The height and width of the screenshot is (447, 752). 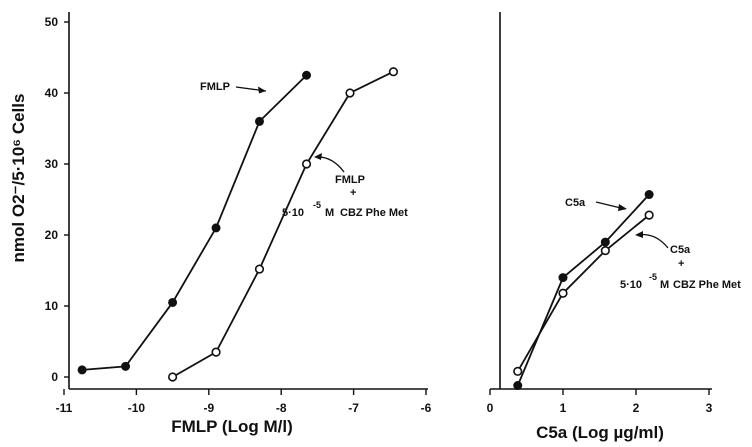 What do you see at coordinates (208, 408) in the screenshot?
I see `left-x-tick-label: -9` at bounding box center [208, 408].